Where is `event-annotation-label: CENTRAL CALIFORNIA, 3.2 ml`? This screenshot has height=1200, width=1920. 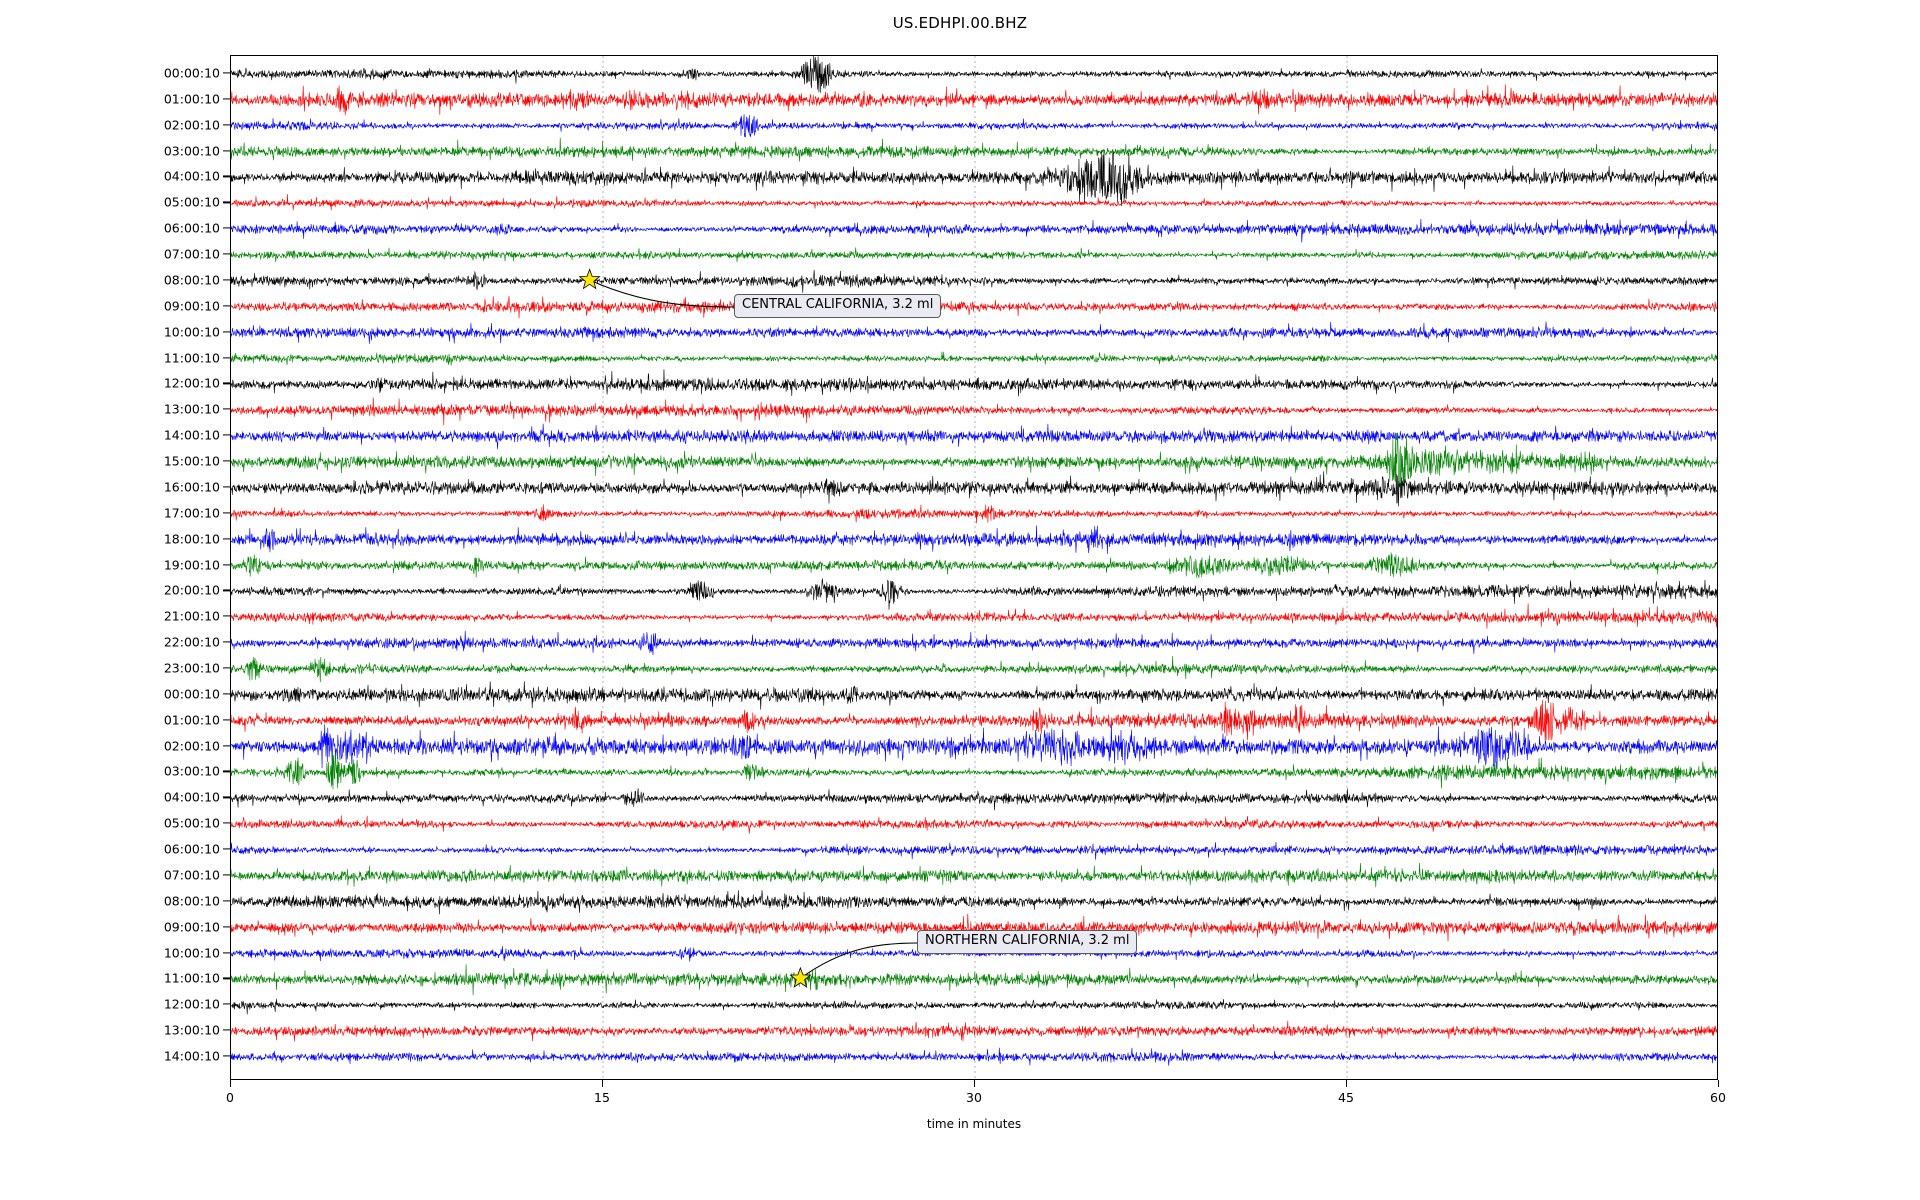
event-annotation-label: CENTRAL CALIFORNIA, 3.2 ml is located at coordinates (838, 306).